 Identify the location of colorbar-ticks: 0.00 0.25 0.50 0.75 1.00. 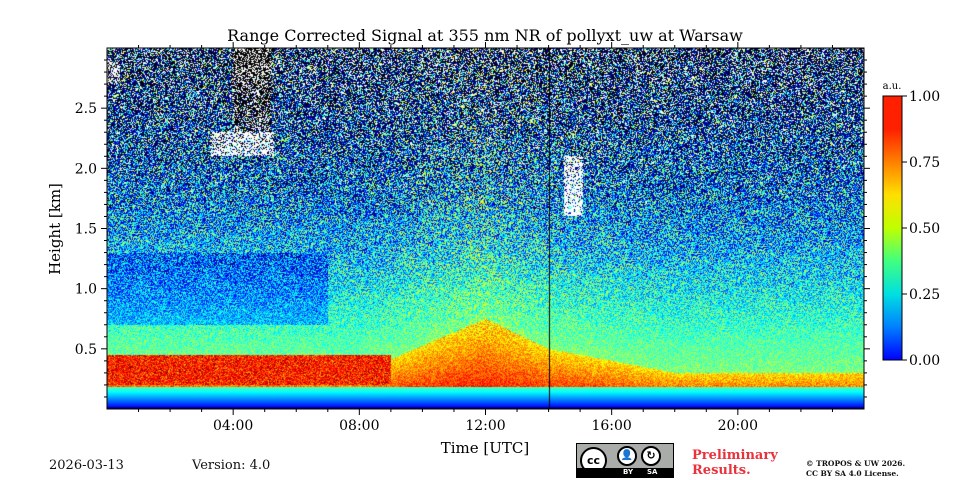
(921, 229).